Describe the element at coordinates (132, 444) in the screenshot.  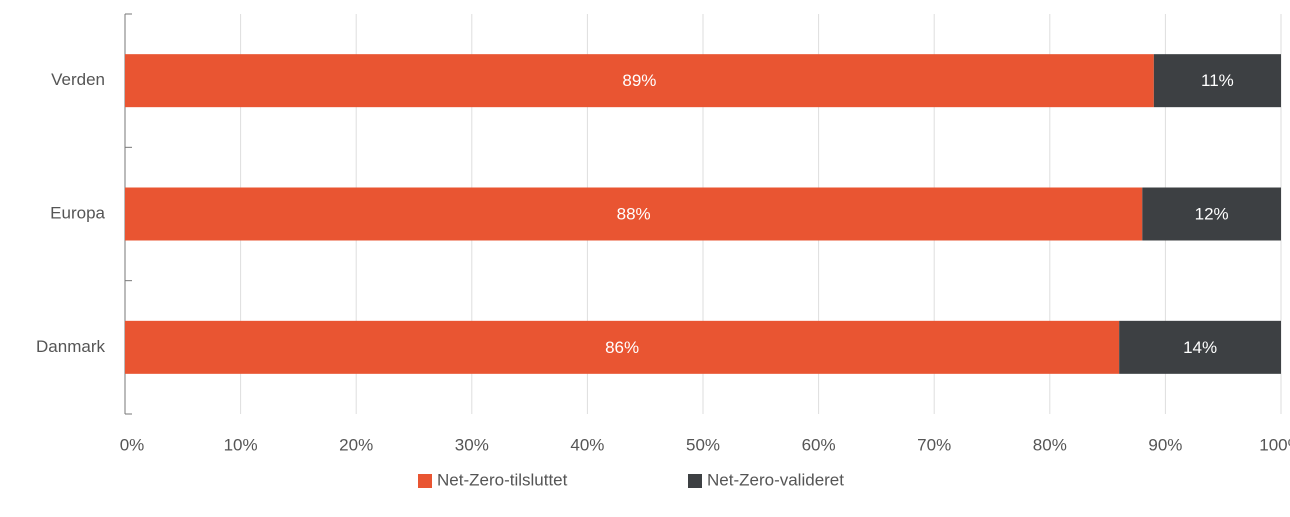
I see `x-tick-label: 0%` at that location.